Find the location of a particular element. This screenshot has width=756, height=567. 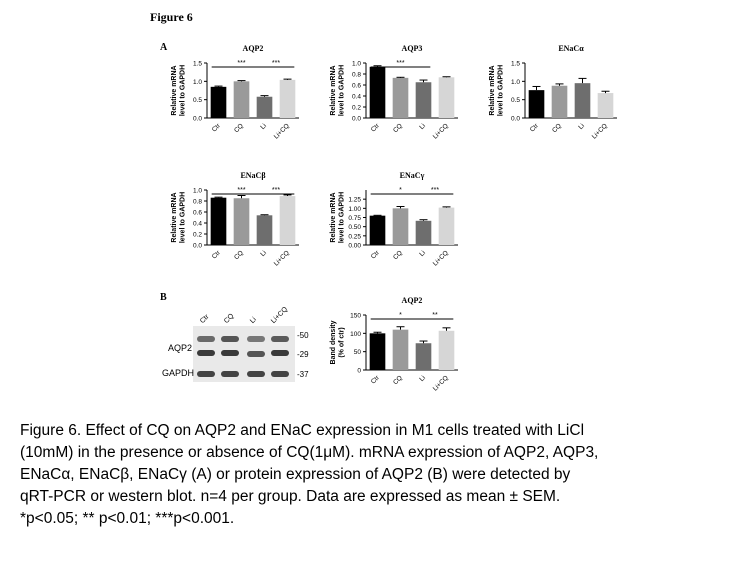

band-aqp2-upper-cq is located at coordinates (230, 339).